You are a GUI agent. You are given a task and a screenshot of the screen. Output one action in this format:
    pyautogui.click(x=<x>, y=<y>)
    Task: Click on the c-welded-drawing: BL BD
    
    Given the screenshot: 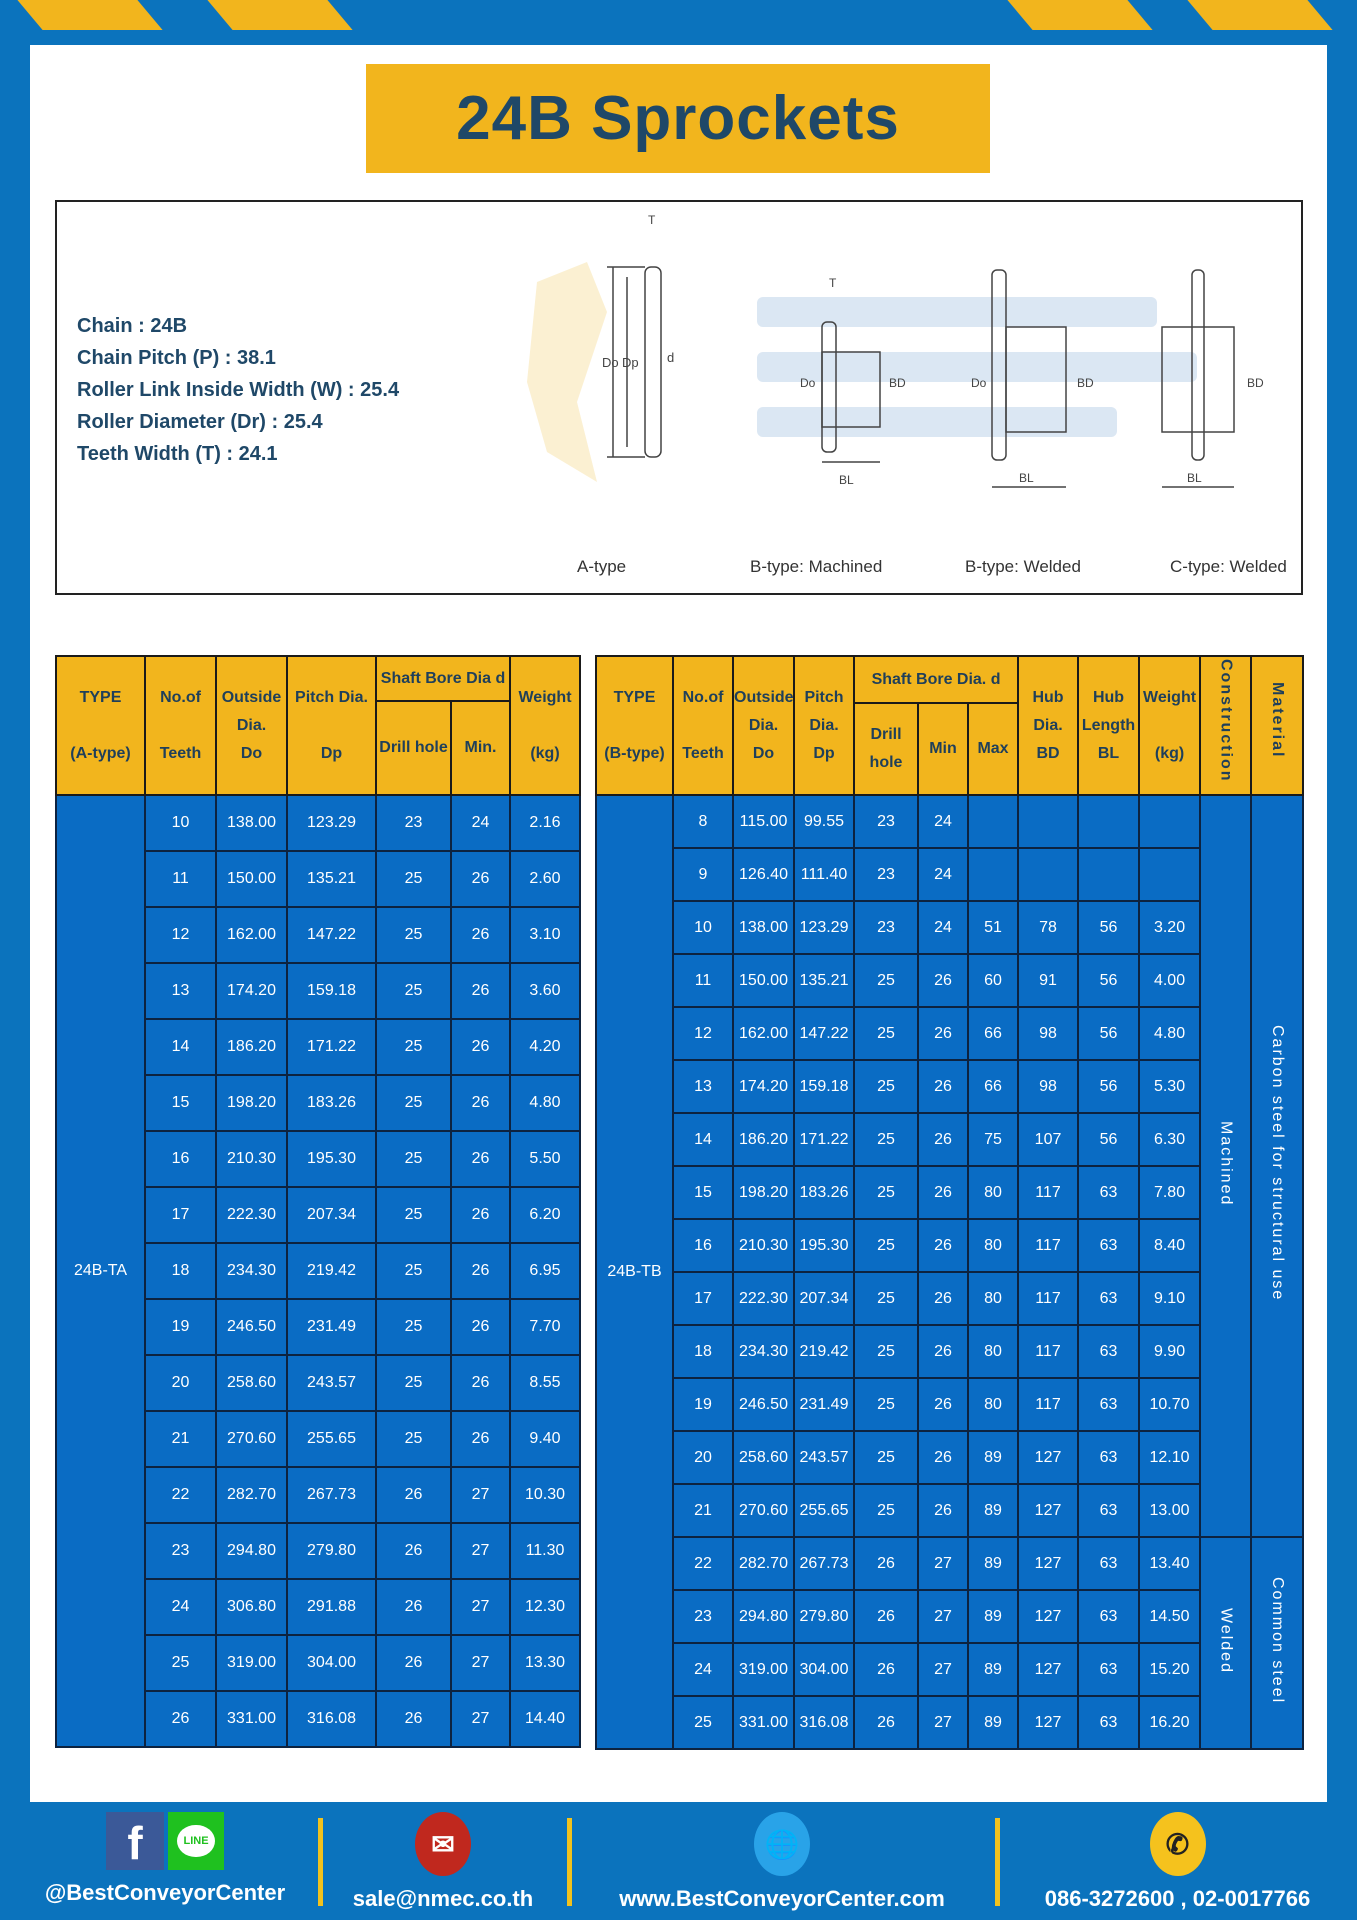 What is the action you would take?
    pyautogui.click(x=1212, y=378)
    